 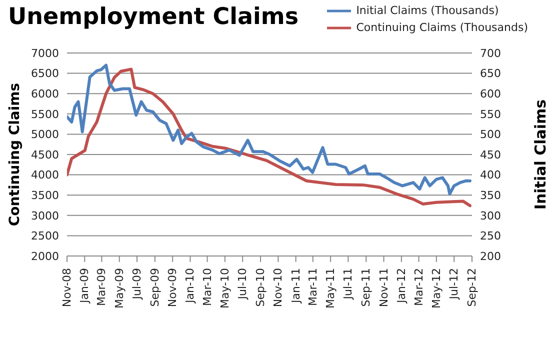 I want to click on x-tick-label: Sep-09, so click(x=155, y=287).